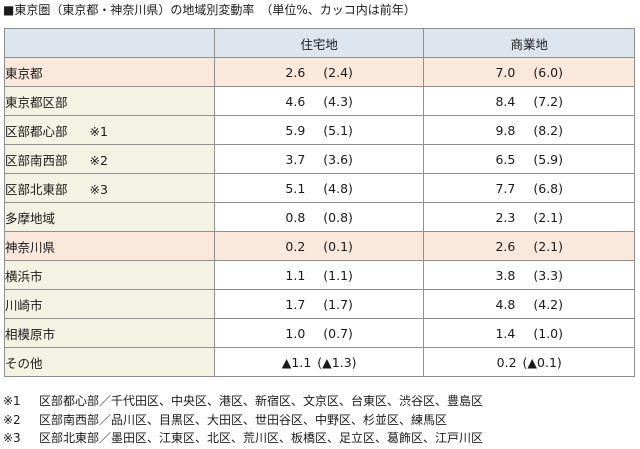  I want to click on commercial-value: 6.5, so click(505, 159).